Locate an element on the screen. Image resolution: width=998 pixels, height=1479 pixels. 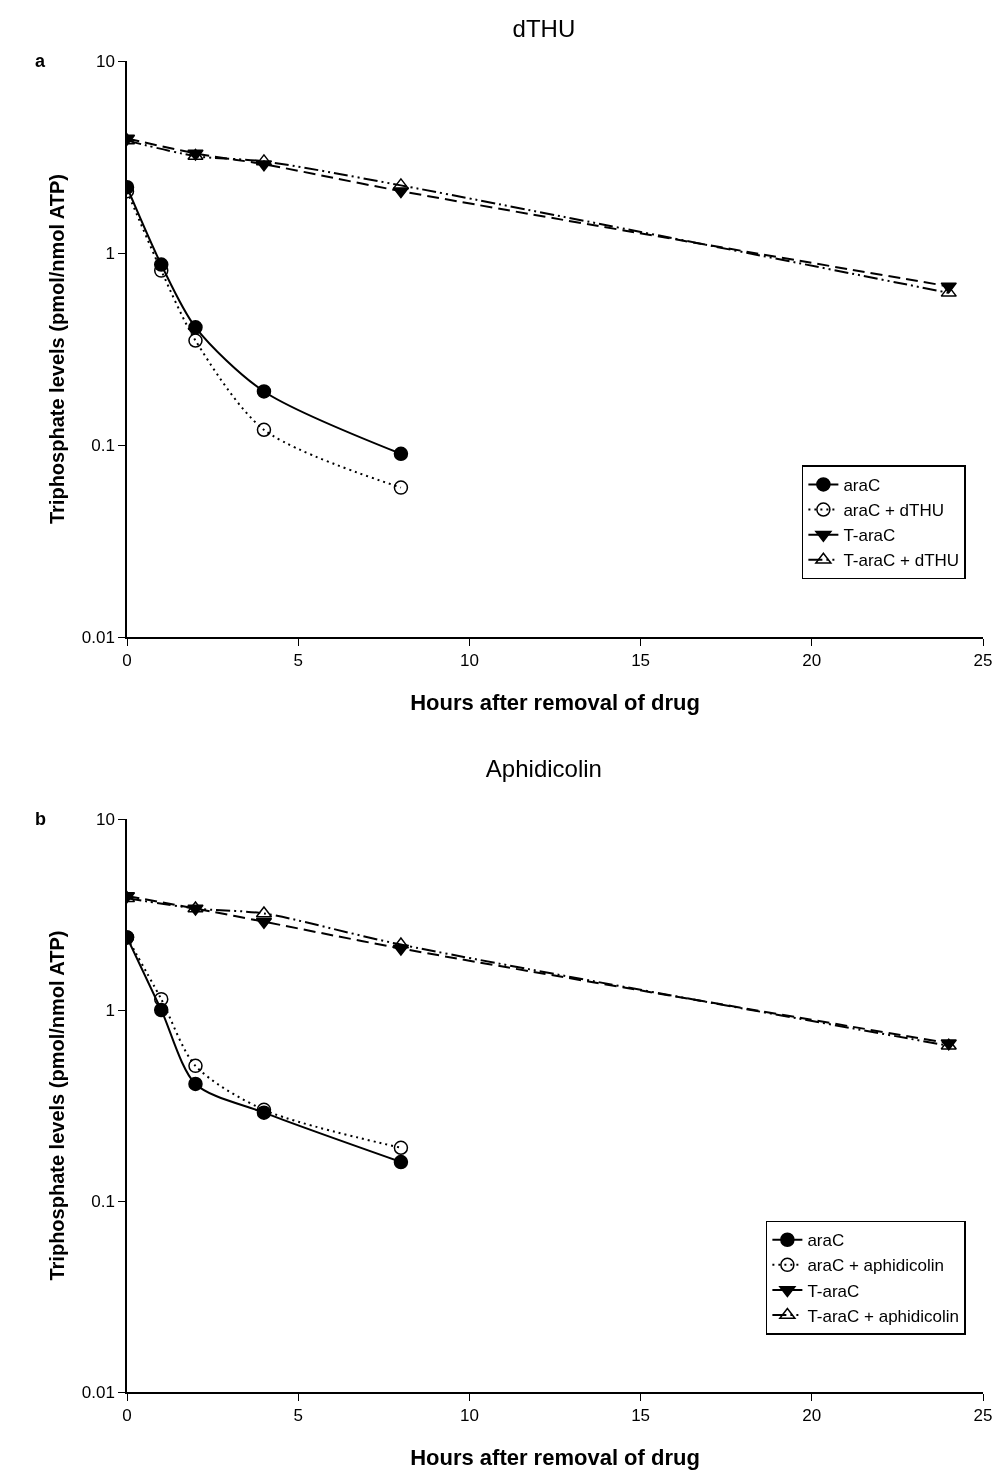
text: a is located at coordinates (40, 61).